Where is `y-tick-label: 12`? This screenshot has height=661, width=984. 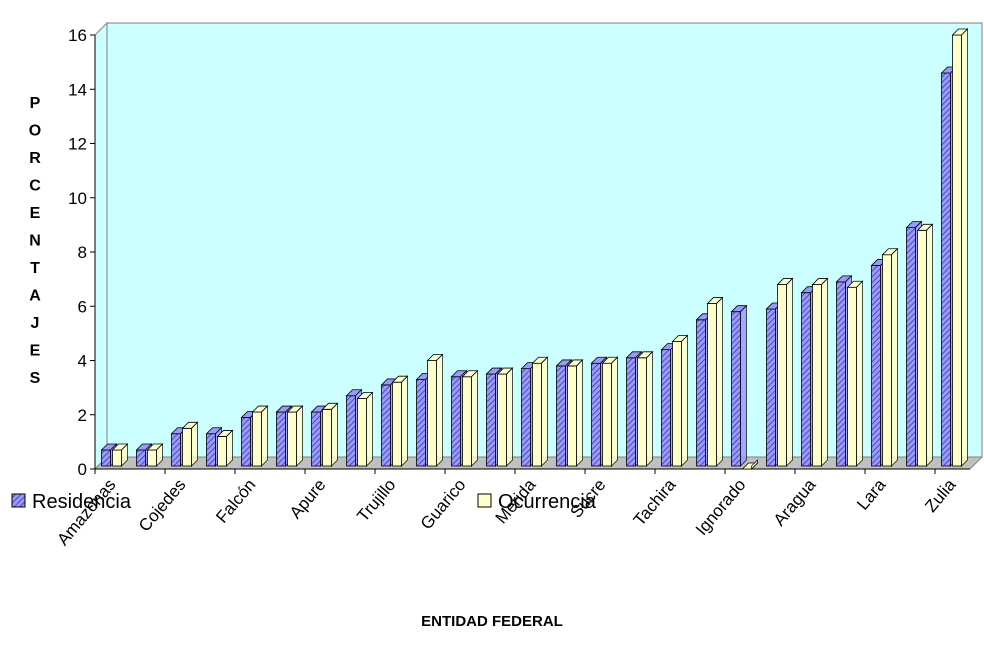
y-tick-label: 12 is located at coordinates (77, 144).